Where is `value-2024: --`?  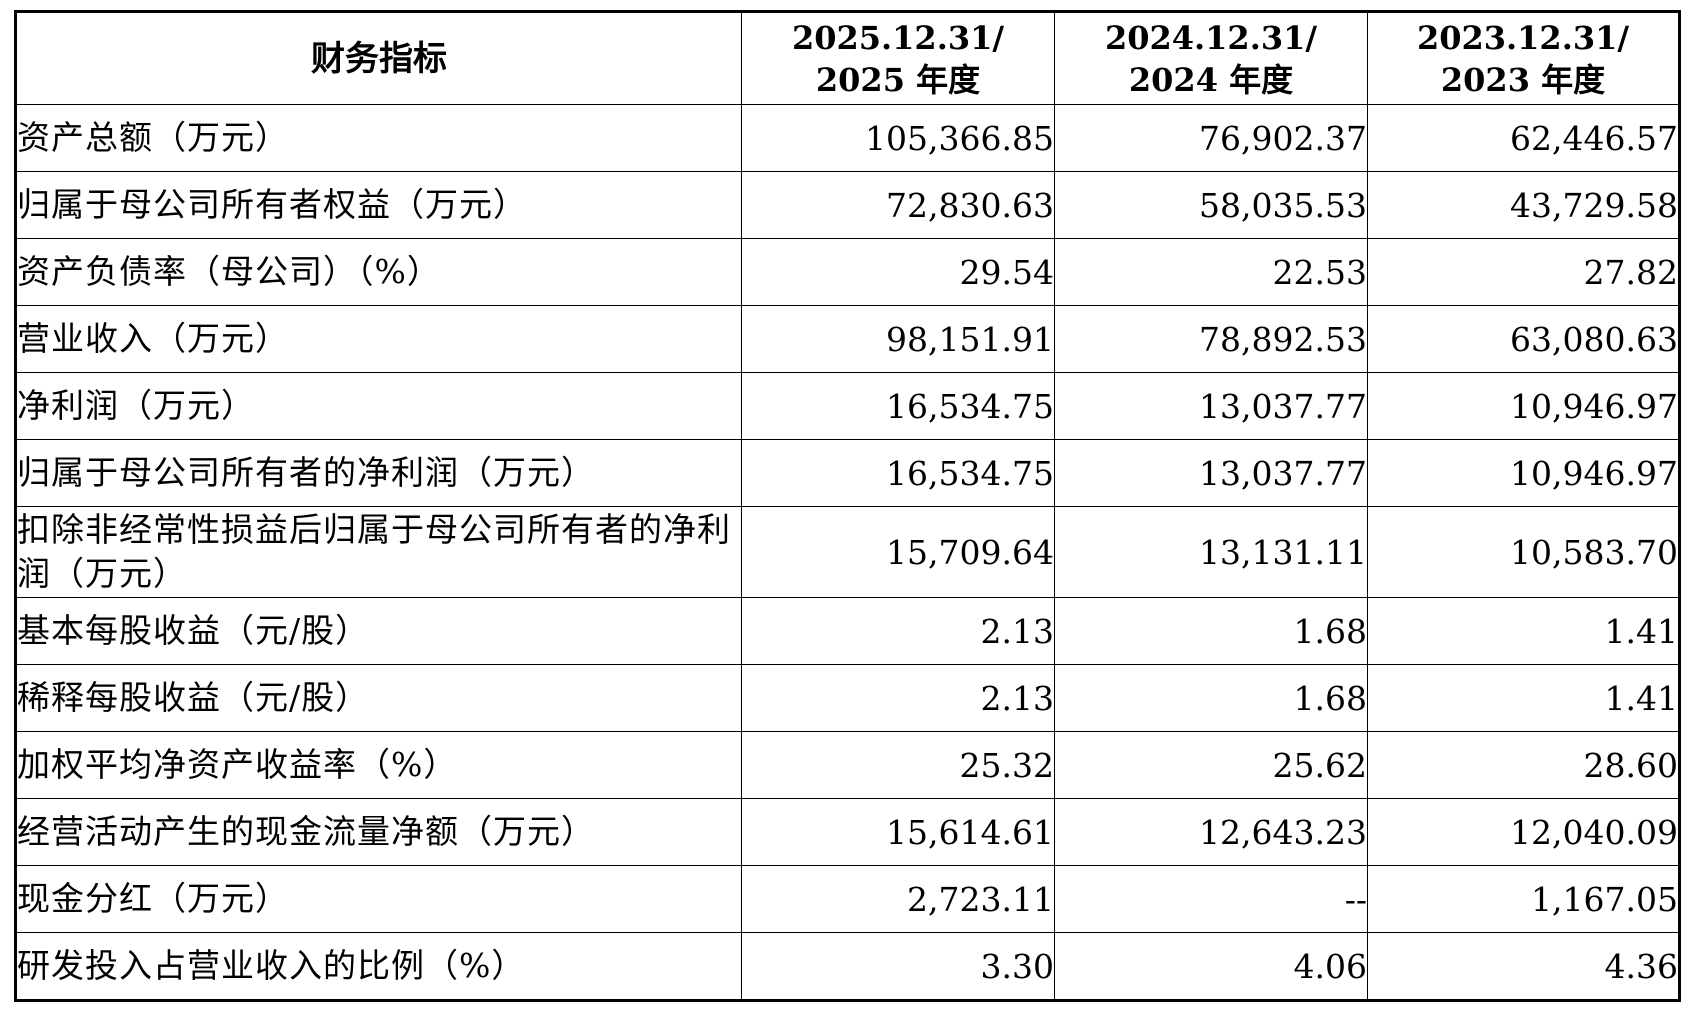 value-2024: -- is located at coordinates (1211, 899).